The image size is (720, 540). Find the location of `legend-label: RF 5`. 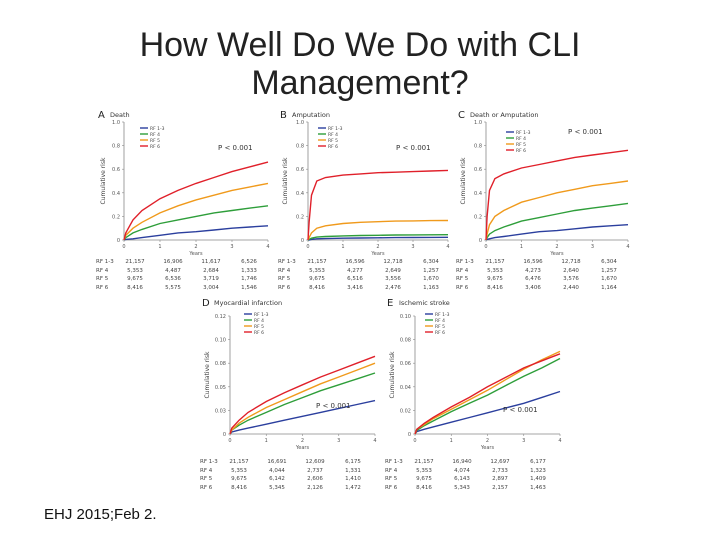

legend-label: RF 5 is located at coordinates (521, 145).